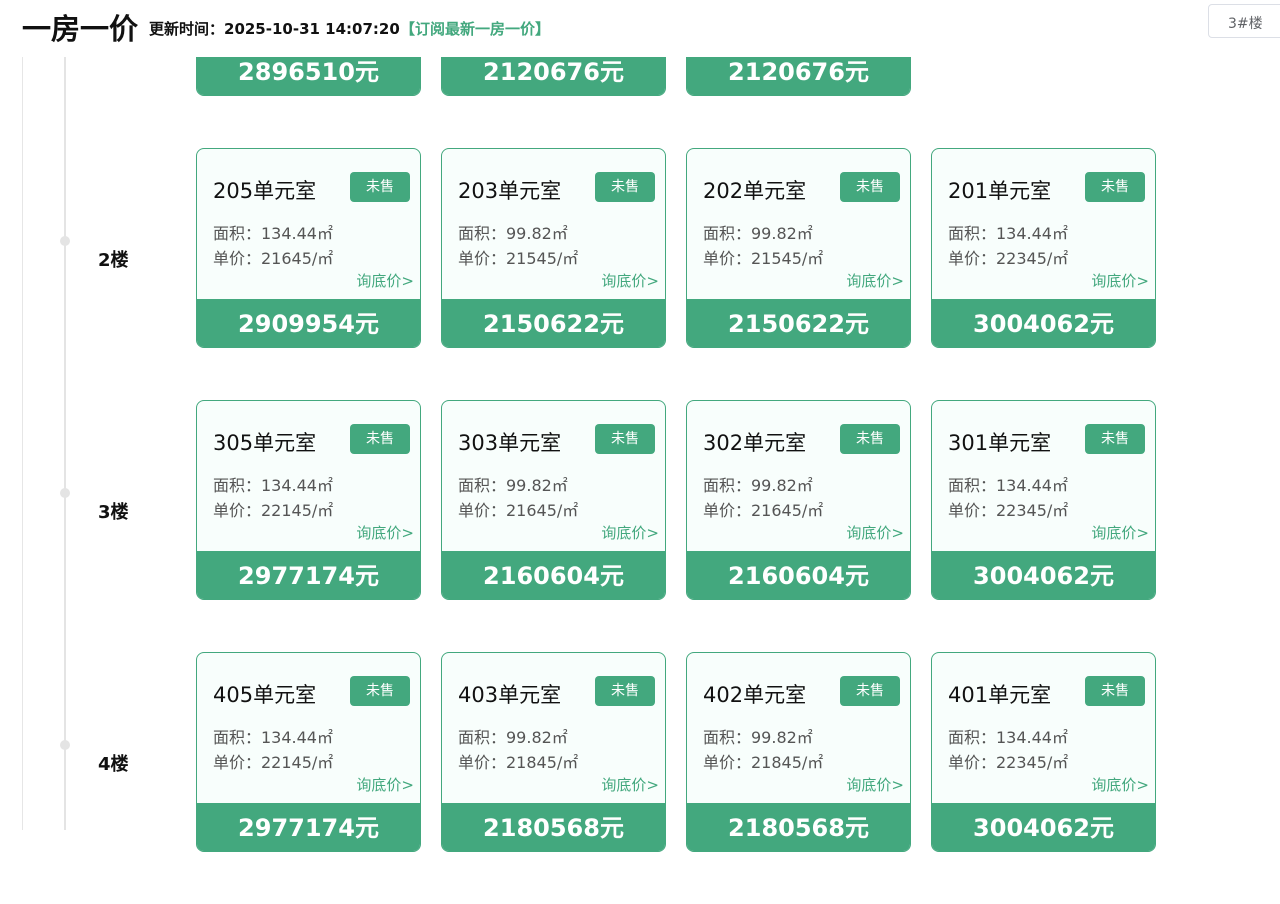 This screenshot has height=904, width=1280. I want to click on divider, so click(22, 443).